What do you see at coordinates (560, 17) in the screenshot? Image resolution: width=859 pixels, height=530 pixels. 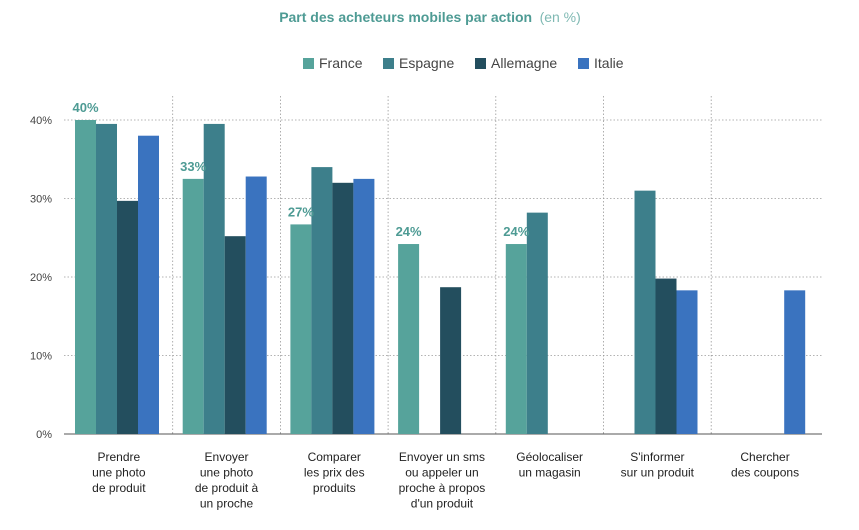 I see `chart-title-unit: (en %)` at bounding box center [560, 17].